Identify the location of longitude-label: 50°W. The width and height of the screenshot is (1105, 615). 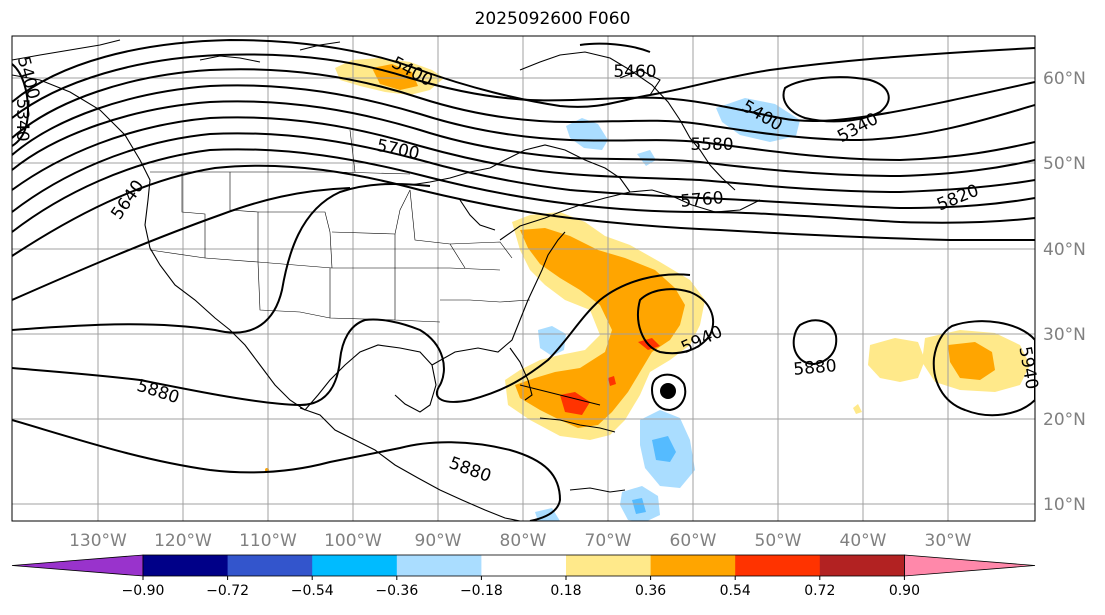
(778, 541).